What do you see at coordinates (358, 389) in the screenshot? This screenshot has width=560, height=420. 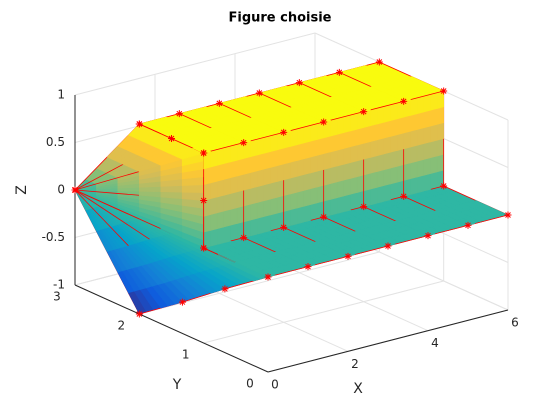 I see `x-axis-label: X` at bounding box center [358, 389].